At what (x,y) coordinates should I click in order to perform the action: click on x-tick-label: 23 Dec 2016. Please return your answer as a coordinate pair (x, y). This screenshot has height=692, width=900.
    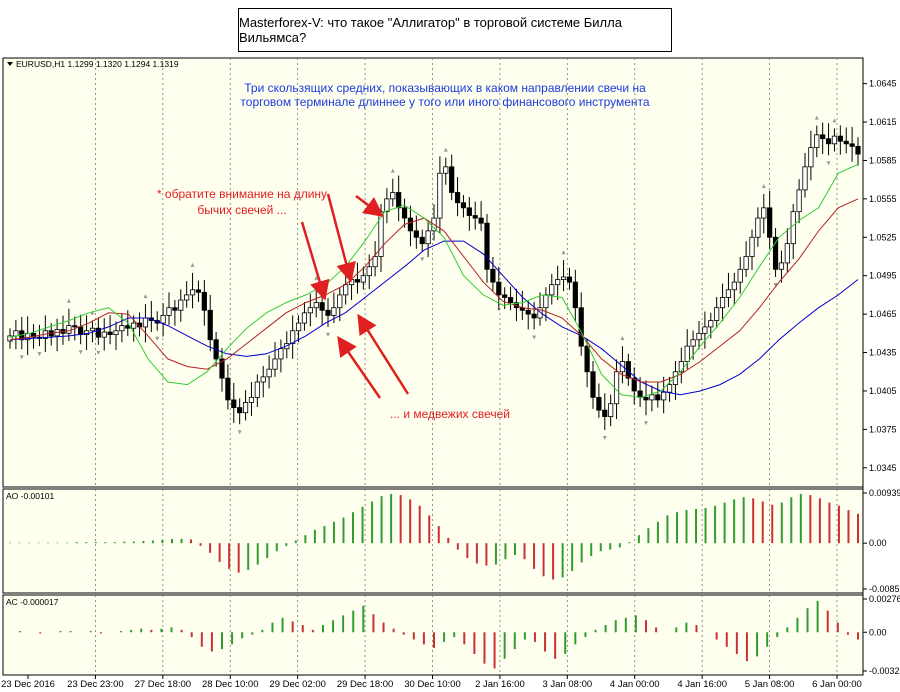
    Looking at the image, I should click on (28, 684).